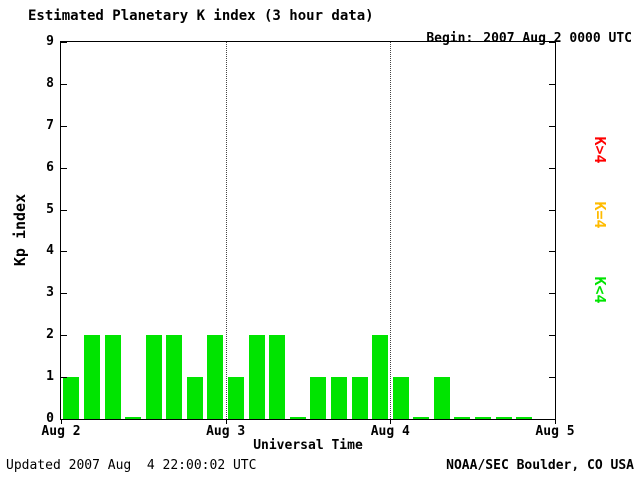  What do you see at coordinates (50, 83) in the screenshot?
I see `y-tick-label: 8` at bounding box center [50, 83].